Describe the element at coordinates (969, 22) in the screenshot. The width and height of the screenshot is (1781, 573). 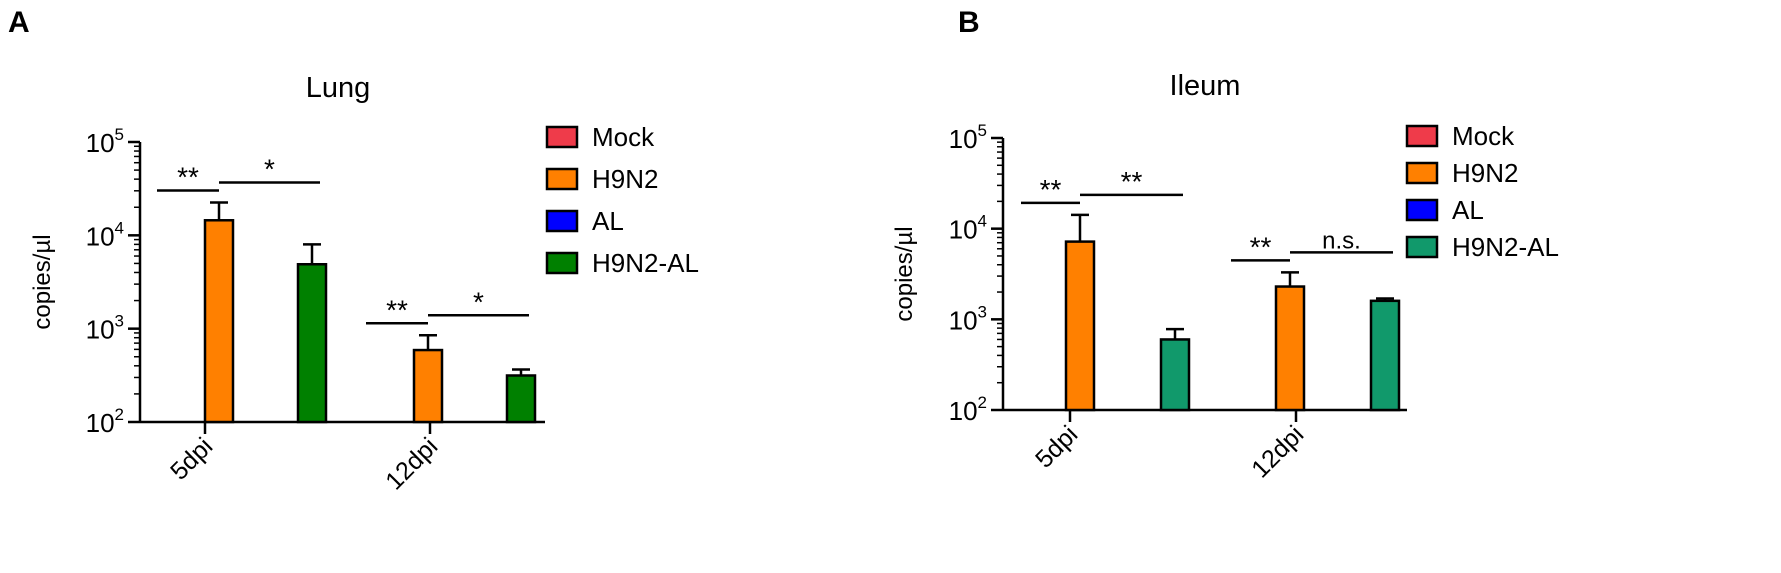
I see `panel-letter-b: B` at that location.